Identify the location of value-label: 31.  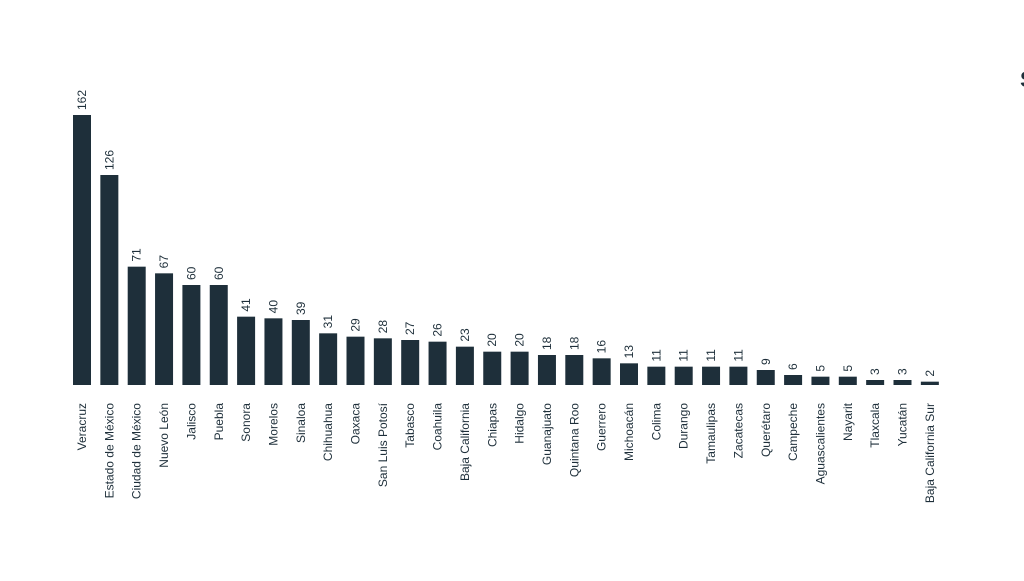
(328, 322).